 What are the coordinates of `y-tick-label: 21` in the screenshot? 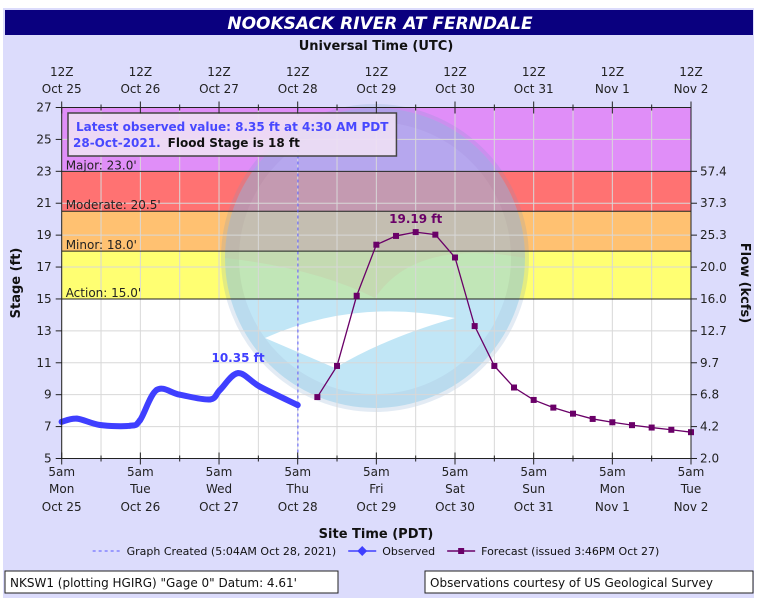 It's located at (43, 203).